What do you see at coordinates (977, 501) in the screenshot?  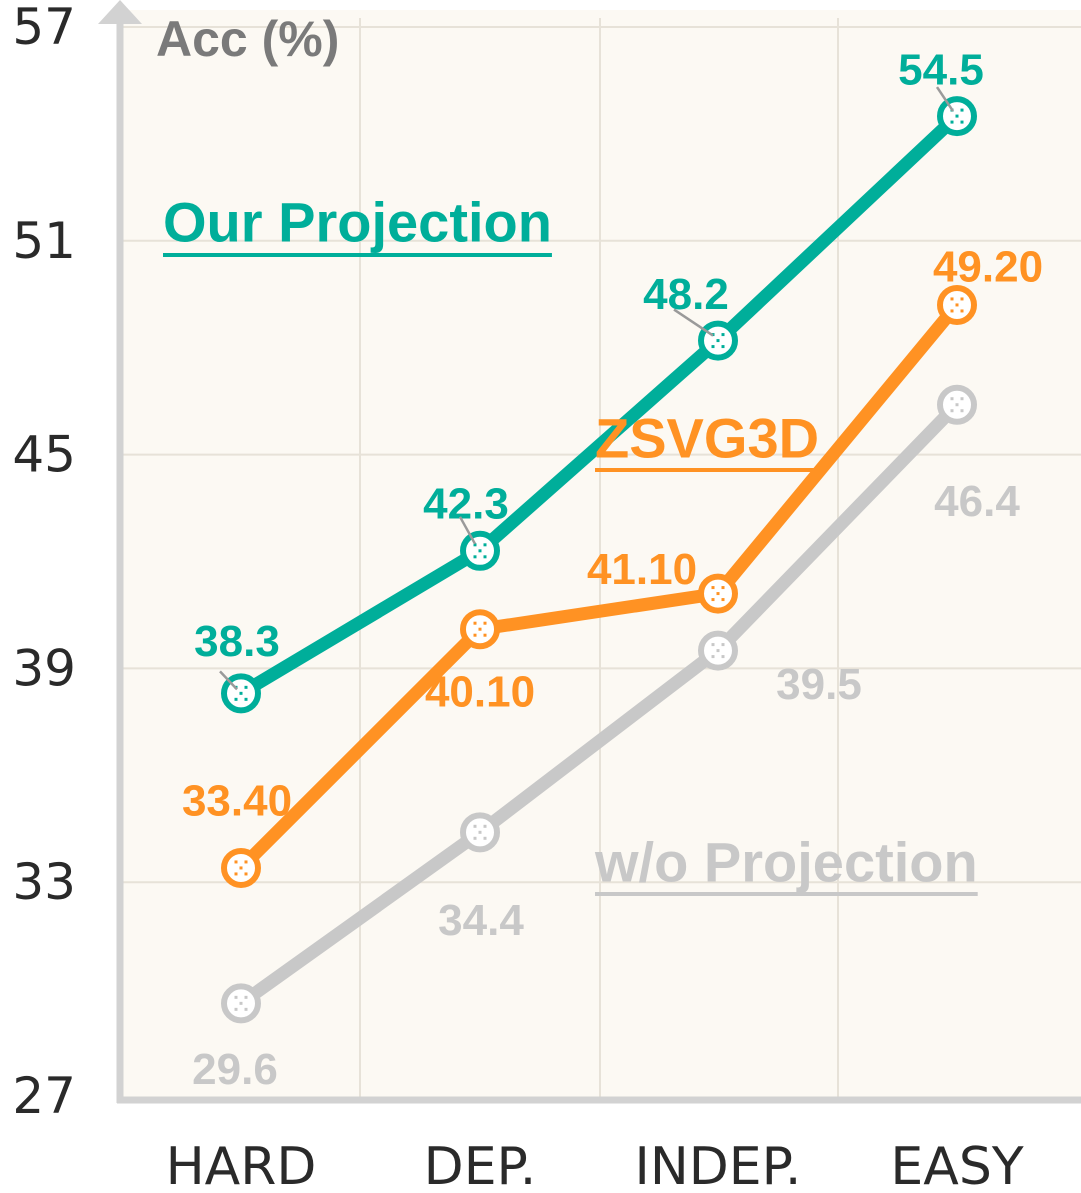 I see `data-label: 46.4` at bounding box center [977, 501].